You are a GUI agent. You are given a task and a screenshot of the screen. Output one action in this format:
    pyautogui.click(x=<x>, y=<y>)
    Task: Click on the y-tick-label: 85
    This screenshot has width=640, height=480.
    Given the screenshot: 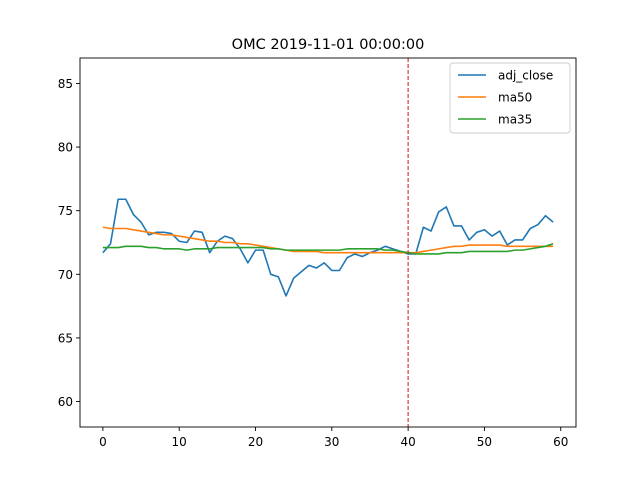 What is the action you would take?
    pyautogui.click(x=65, y=84)
    